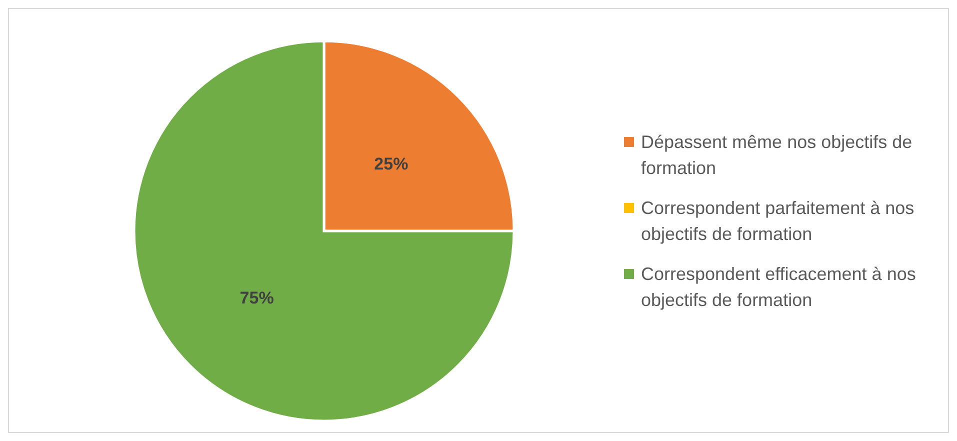  What do you see at coordinates (257, 298) in the screenshot?
I see `data-label: 75%` at bounding box center [257, 298].